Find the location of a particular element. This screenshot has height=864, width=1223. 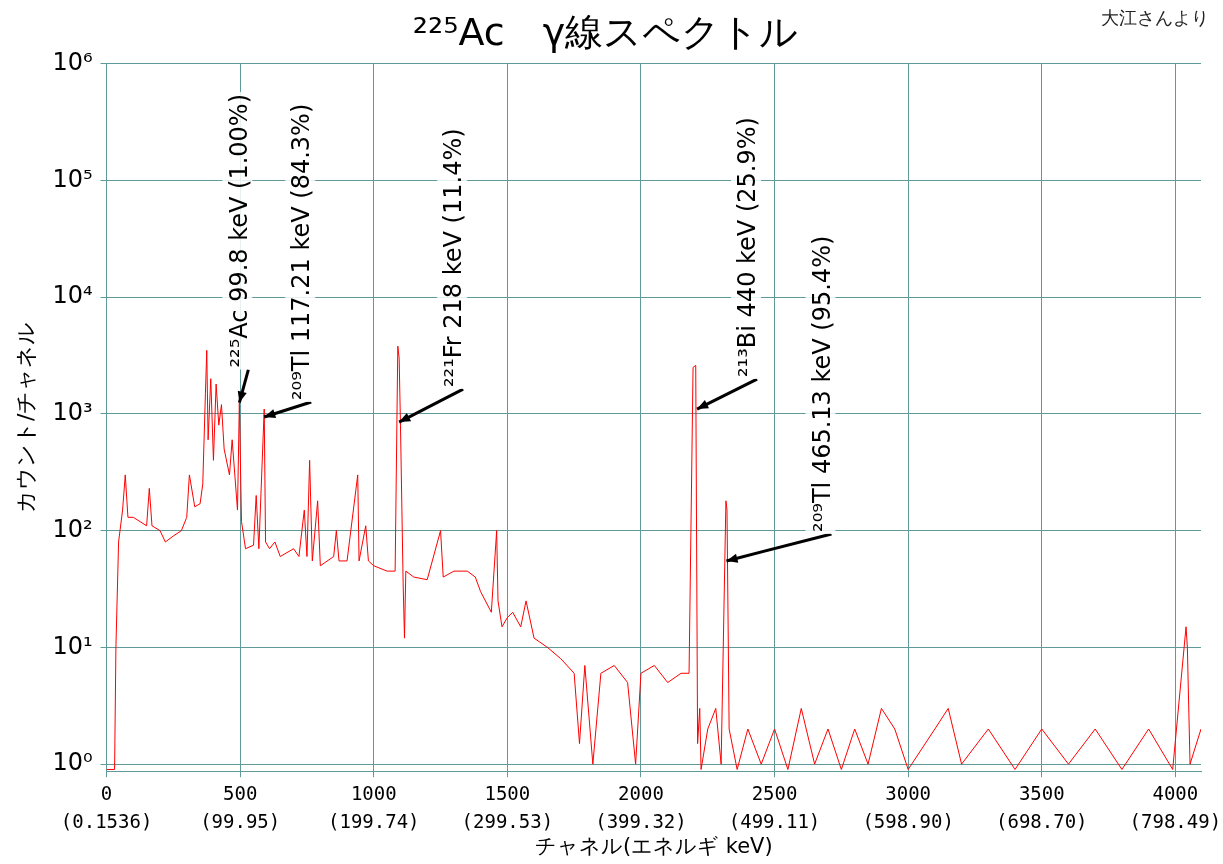

x-tick-label: 0 is located at coordinates (106, 792).